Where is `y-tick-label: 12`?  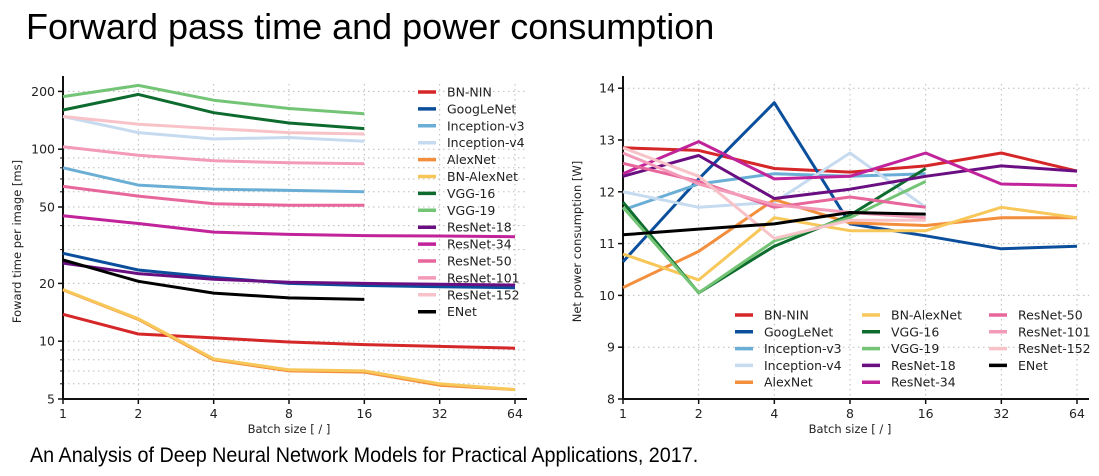
y-tick-label: 12 is located at coordinates (607, 191).